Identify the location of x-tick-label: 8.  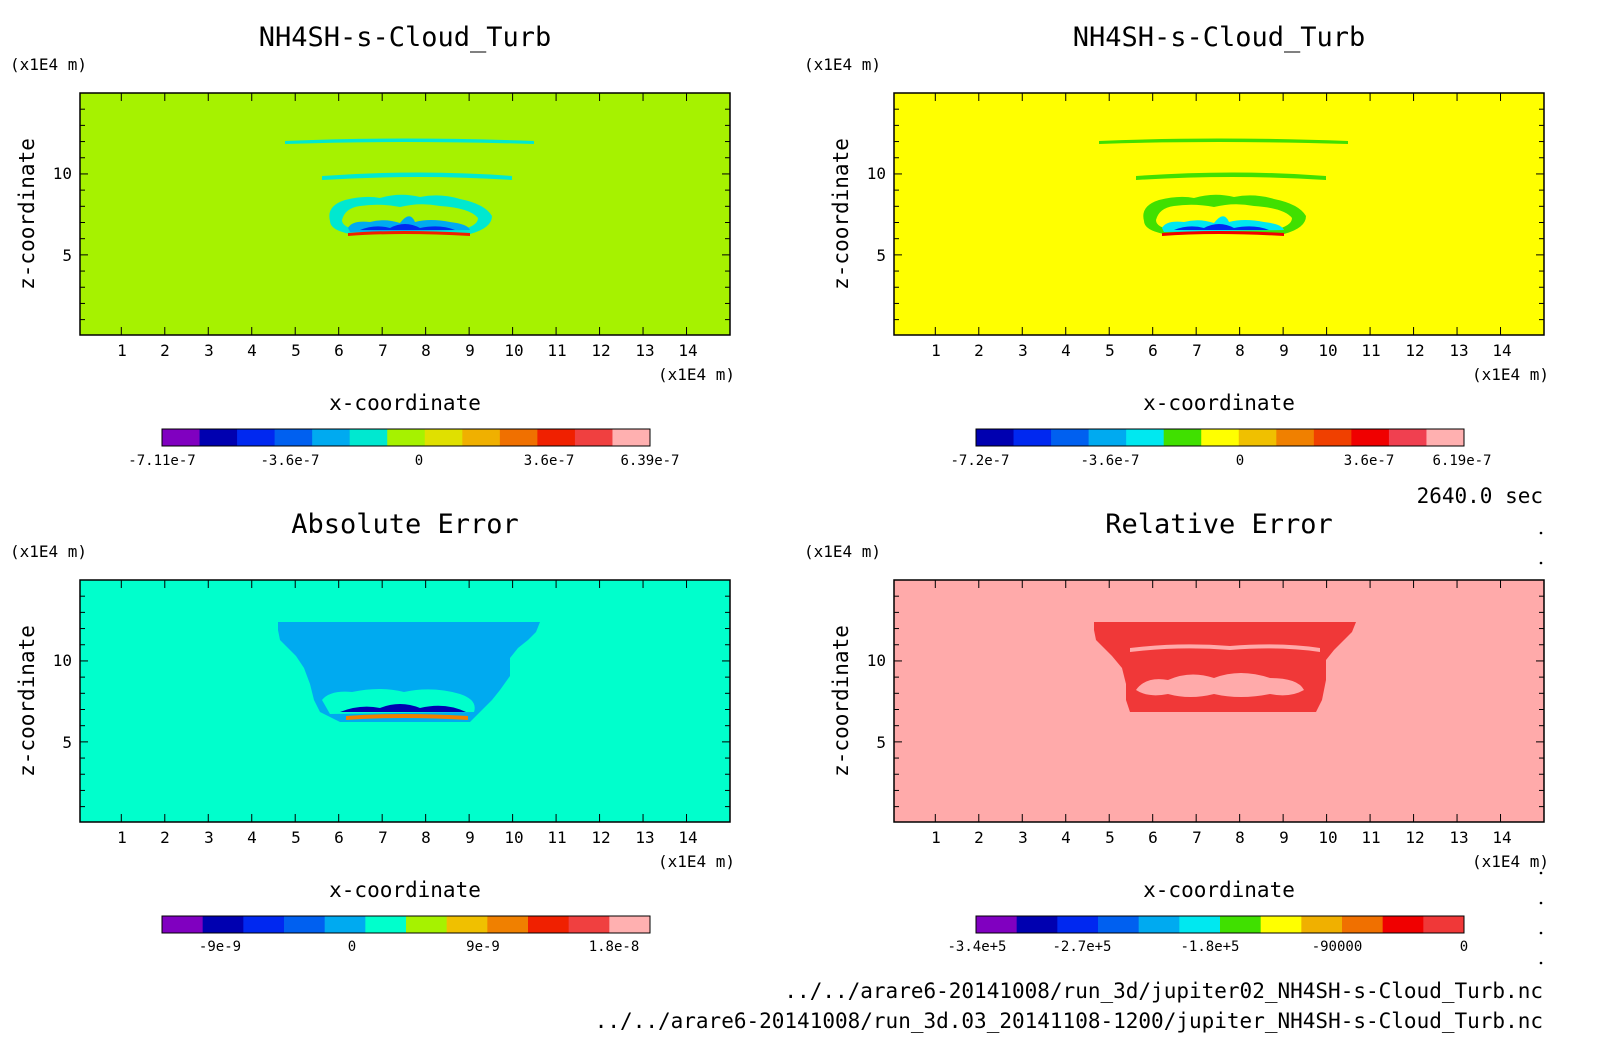
(1240, 350).